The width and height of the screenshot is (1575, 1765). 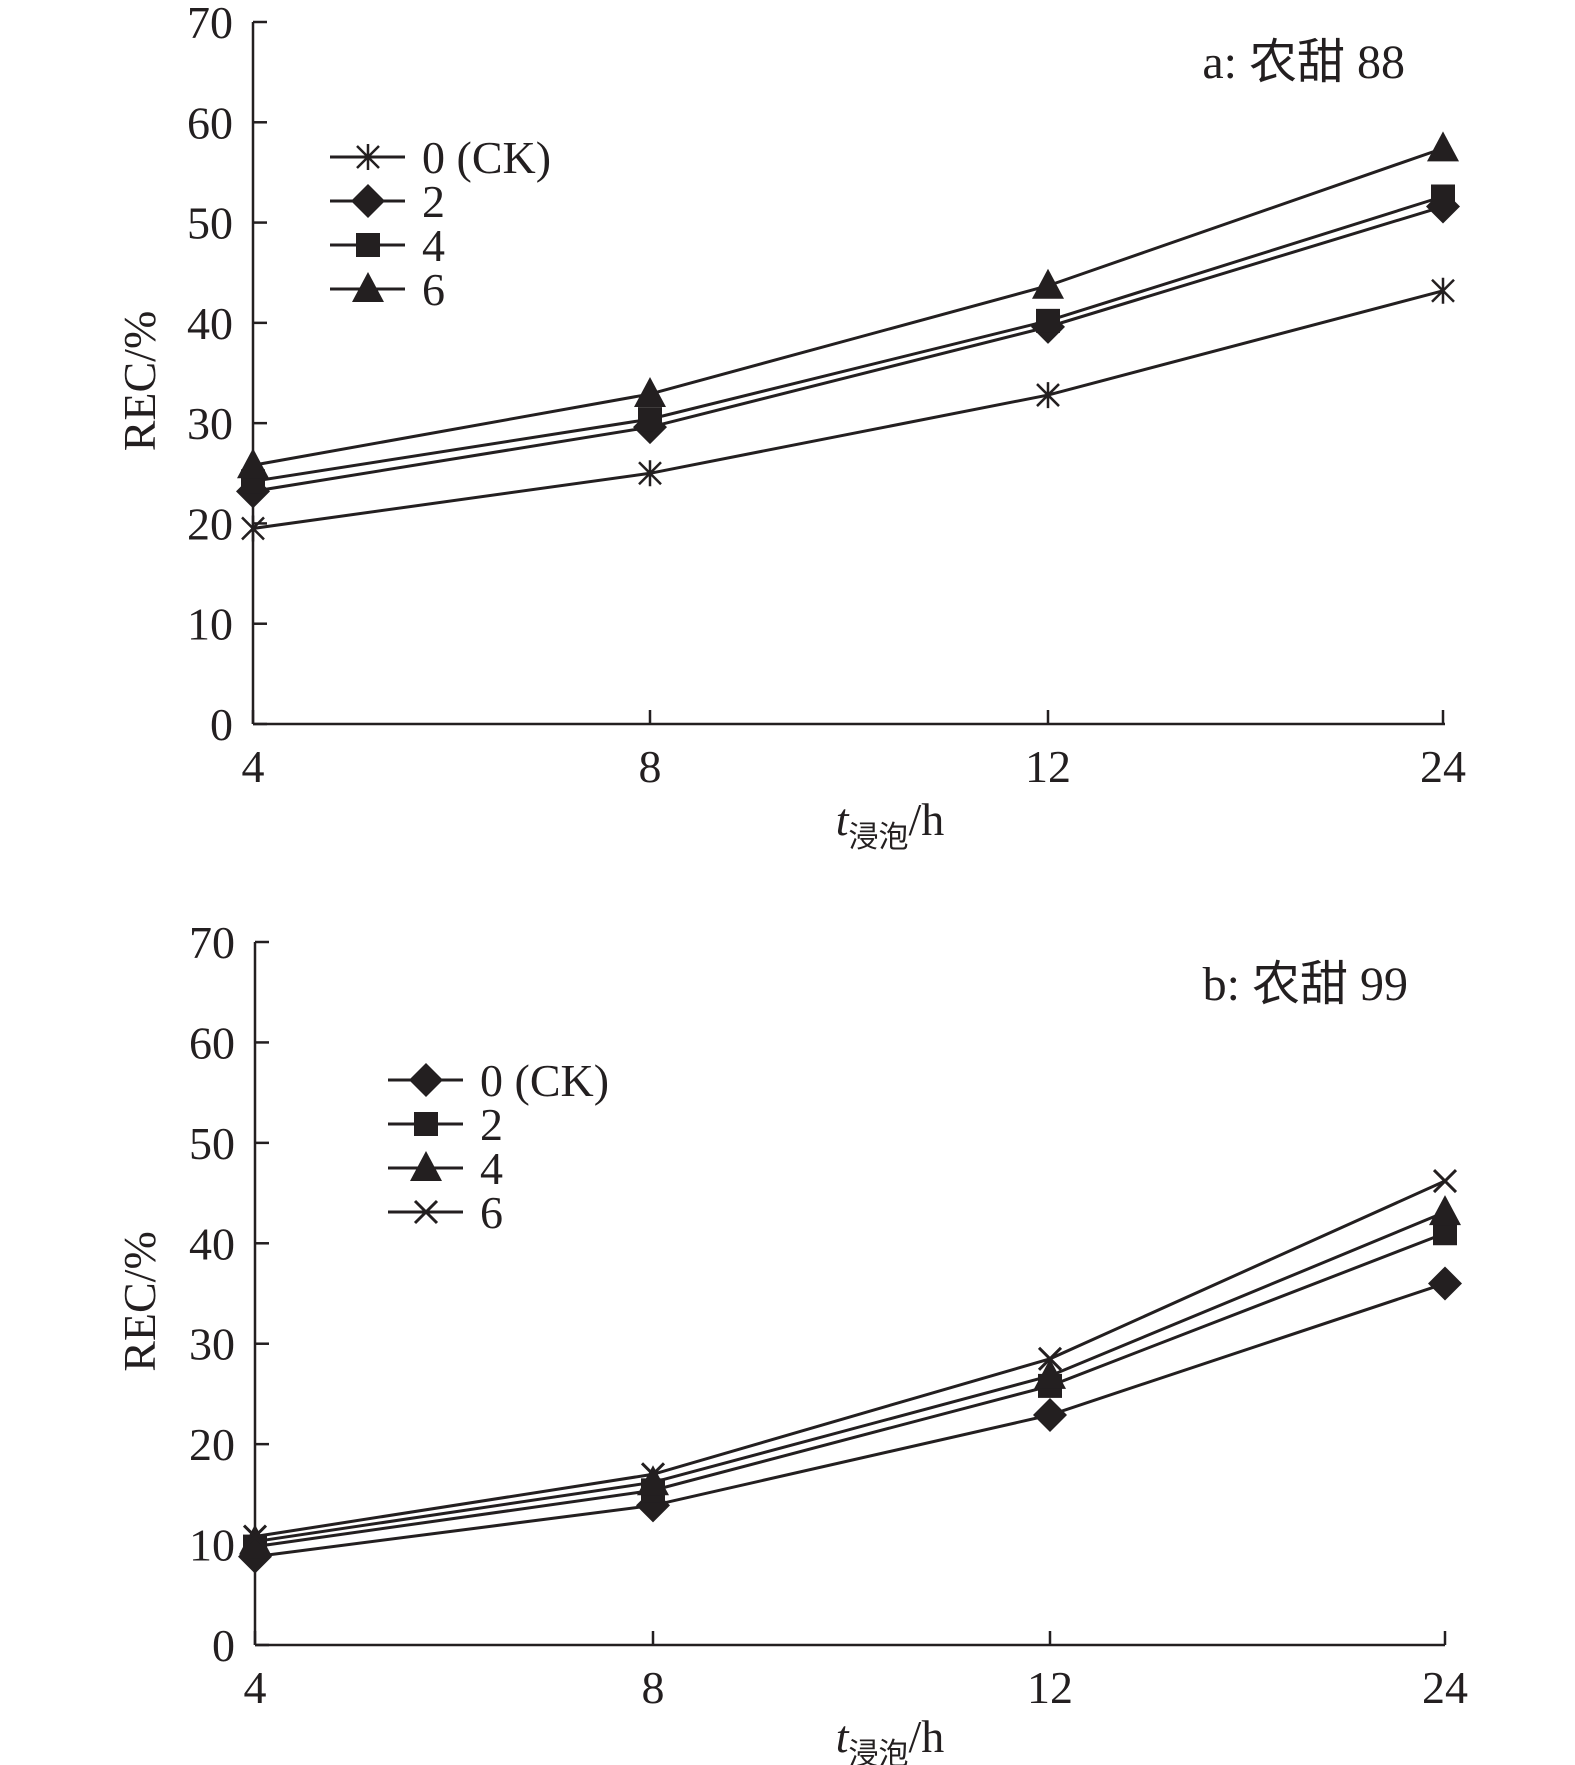 I want to click on panel-label: a: 农甜 88, so click(x=1303, y=62).